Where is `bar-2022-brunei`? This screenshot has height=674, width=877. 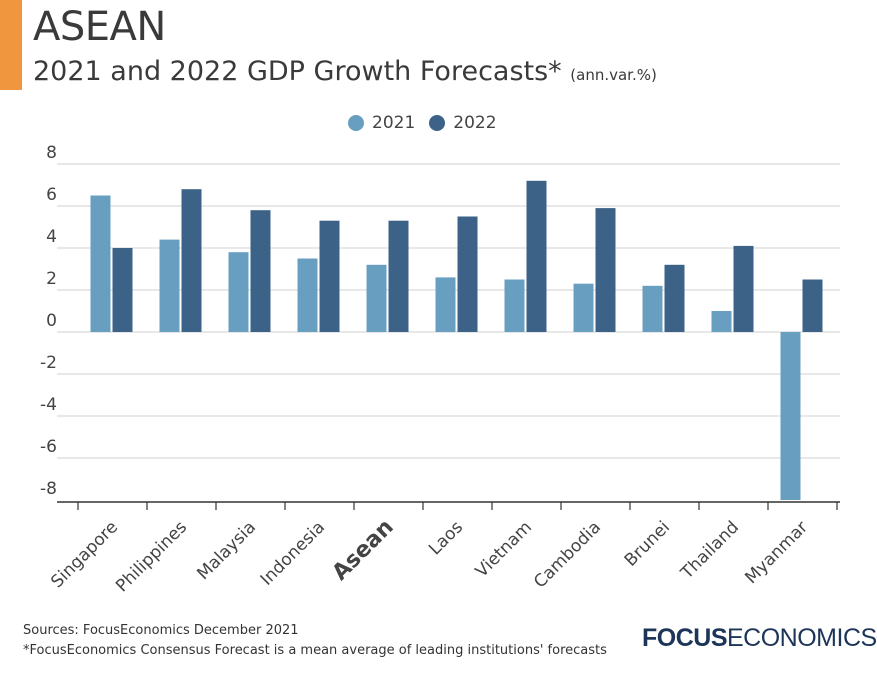 bar-2022-brunei is located at coordinates (674, 298).